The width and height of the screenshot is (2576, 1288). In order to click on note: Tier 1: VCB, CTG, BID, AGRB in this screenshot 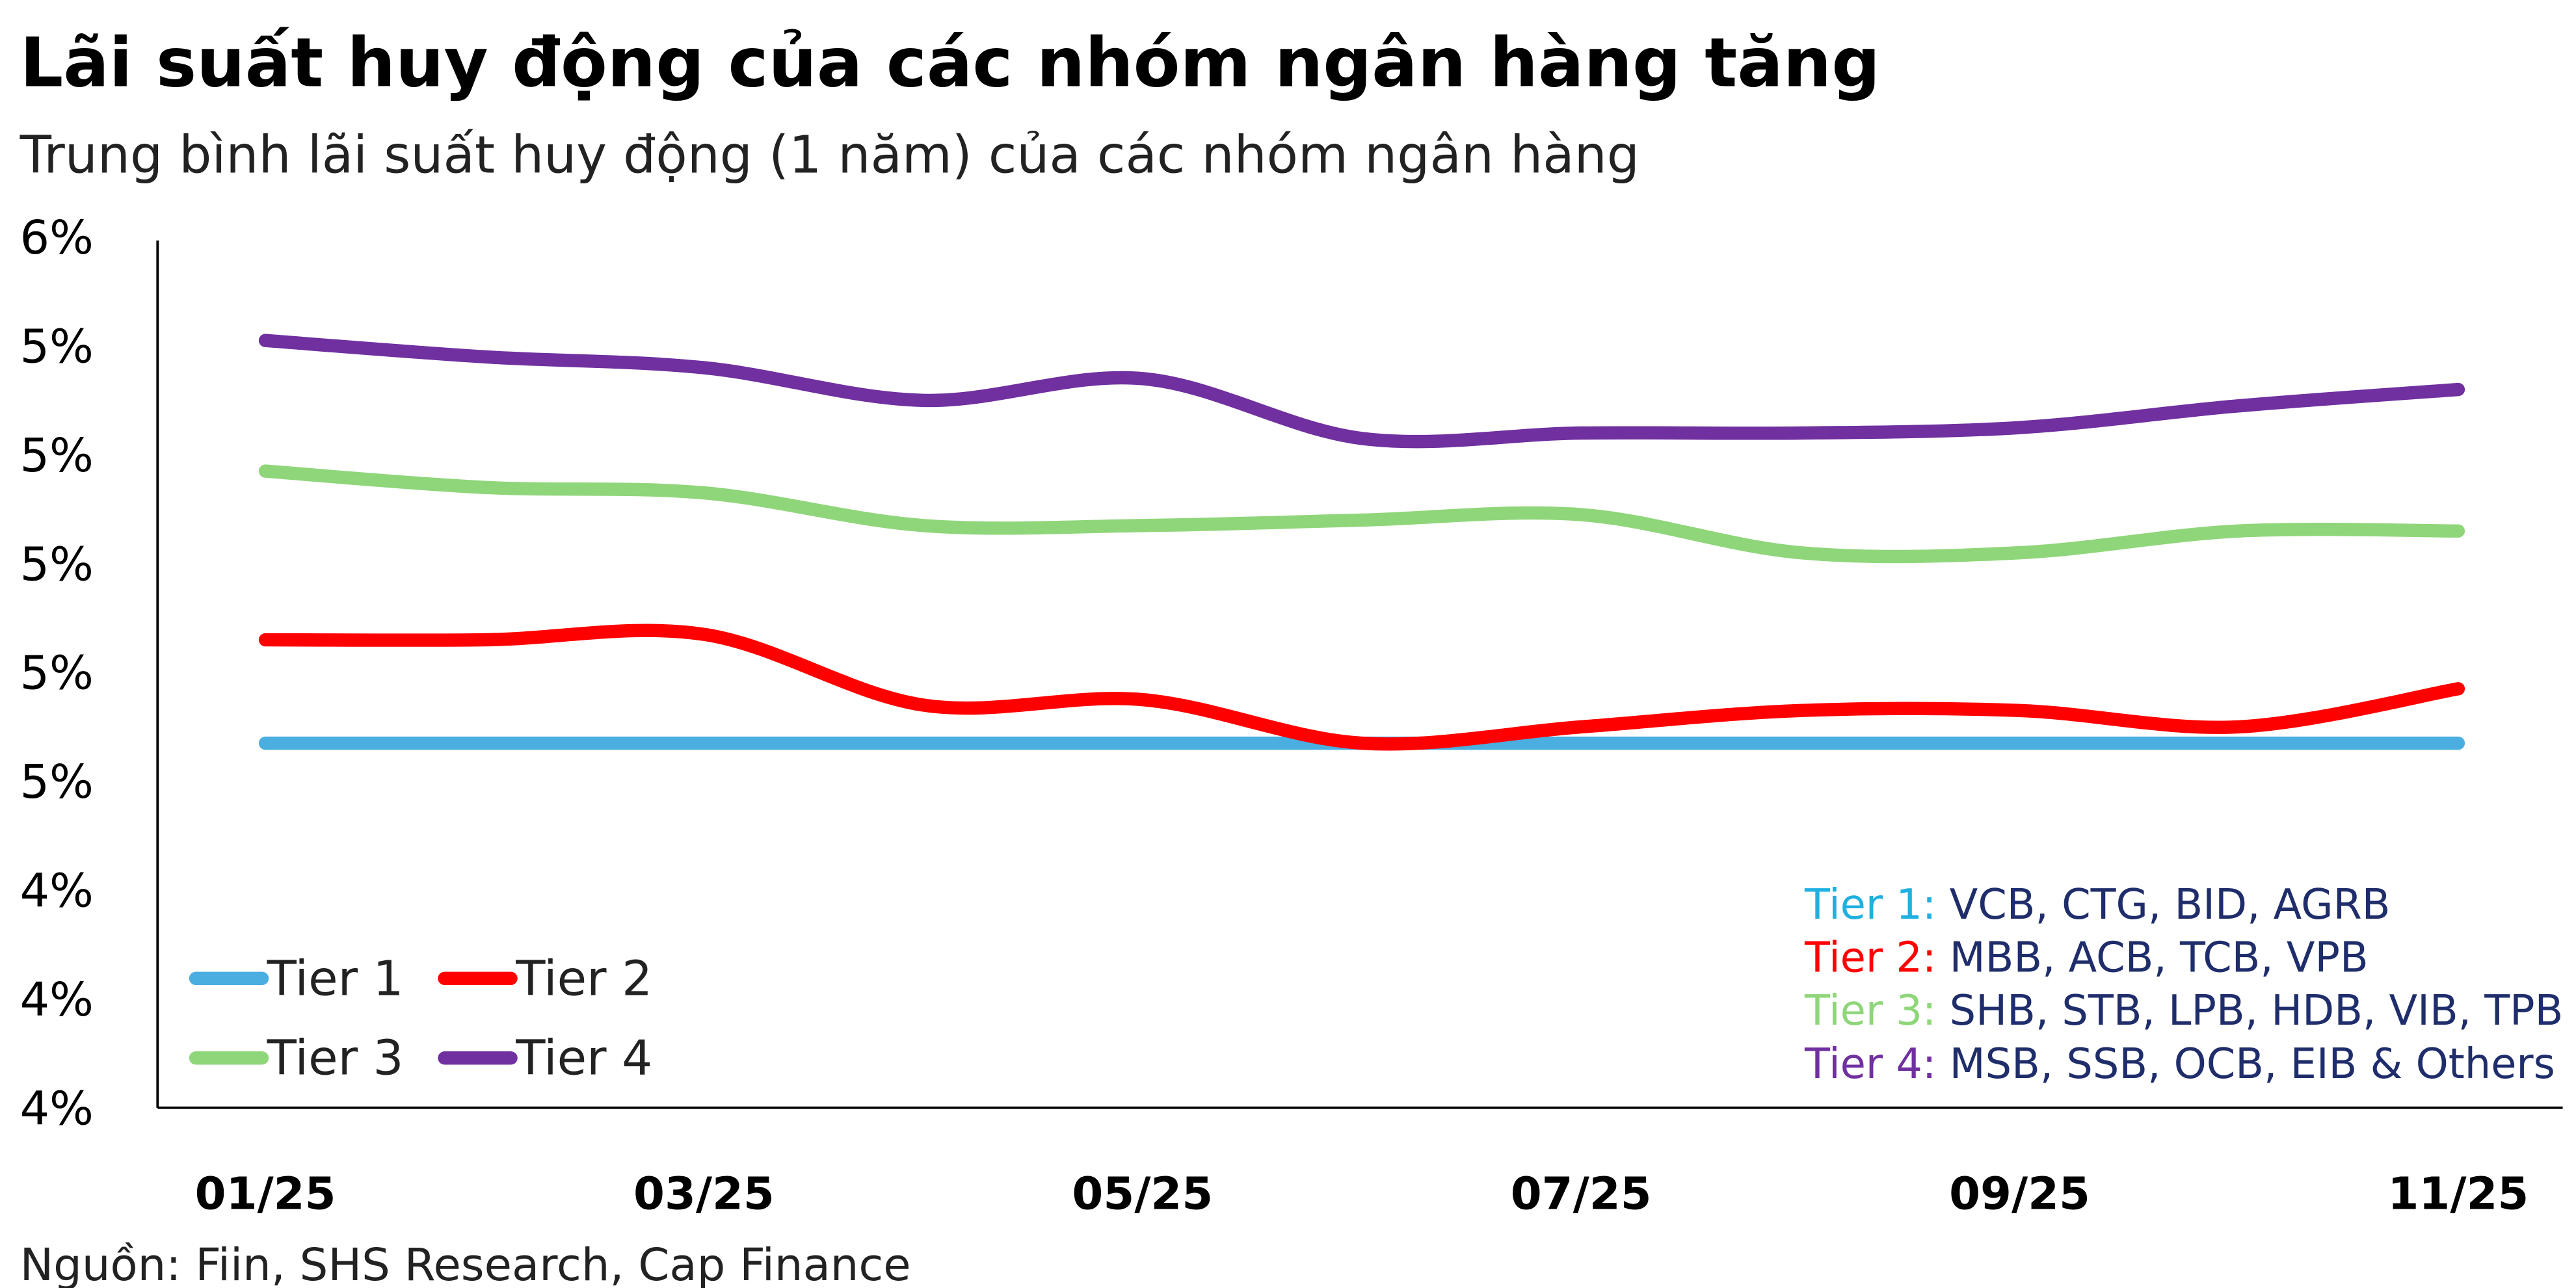, I will do `click(2097, 905)`.